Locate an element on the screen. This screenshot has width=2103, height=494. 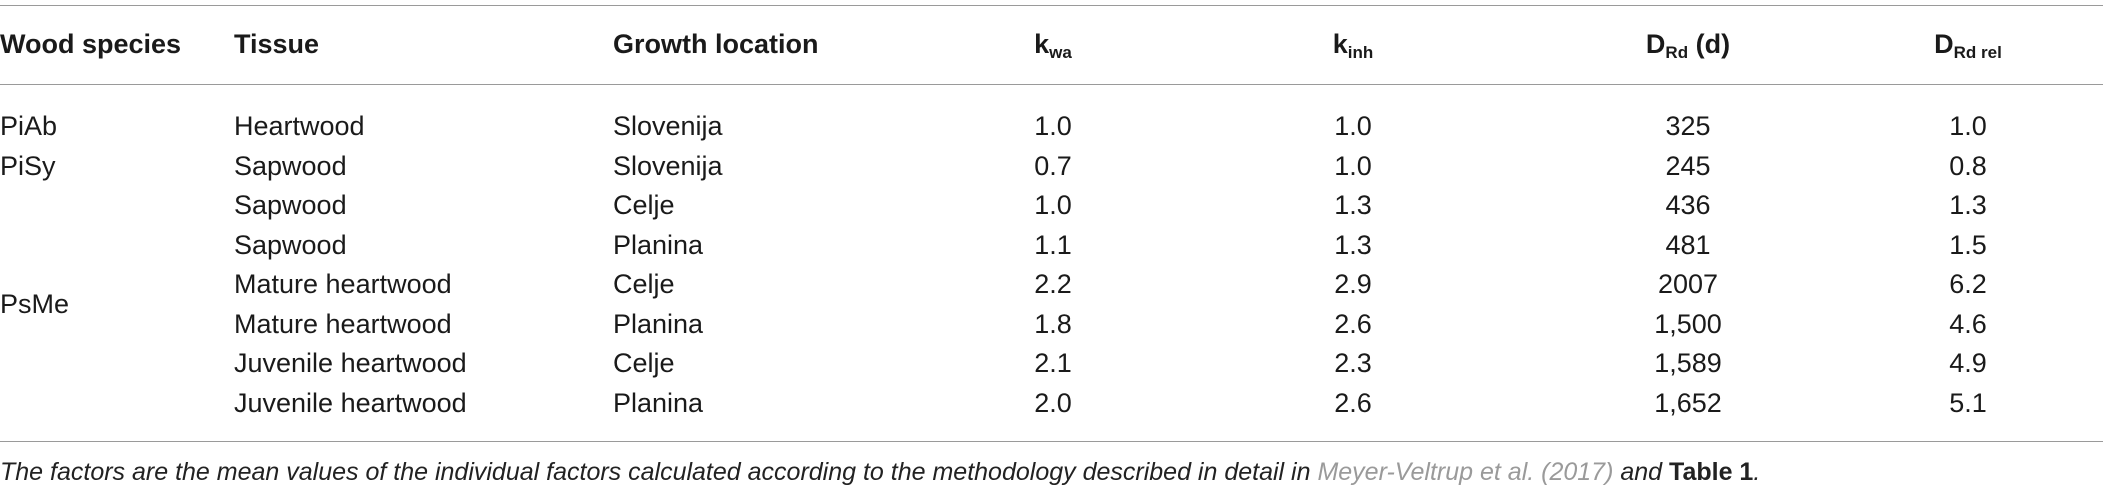
header-kinh-main: k is located at coordinates (1340, 44).